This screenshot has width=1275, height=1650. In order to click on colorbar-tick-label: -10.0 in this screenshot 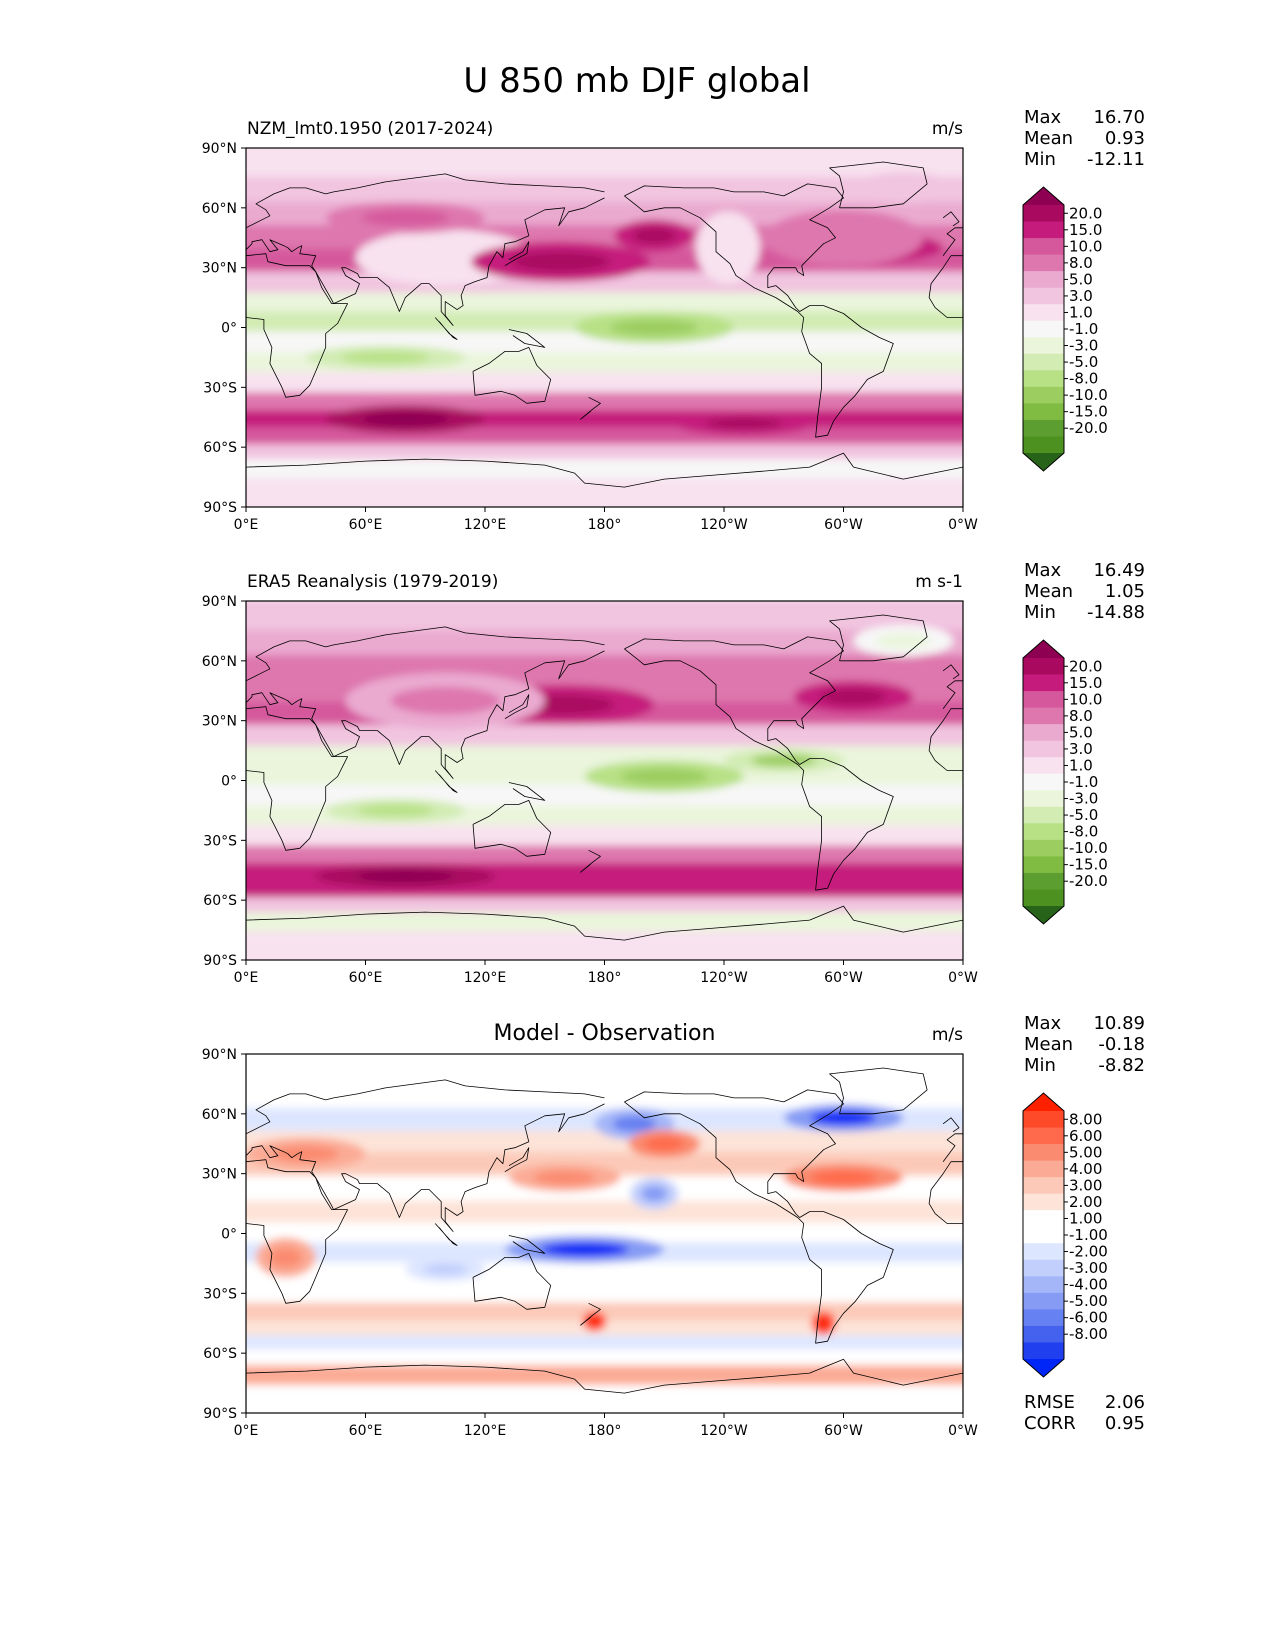, I will do `click(1088, 848)`.